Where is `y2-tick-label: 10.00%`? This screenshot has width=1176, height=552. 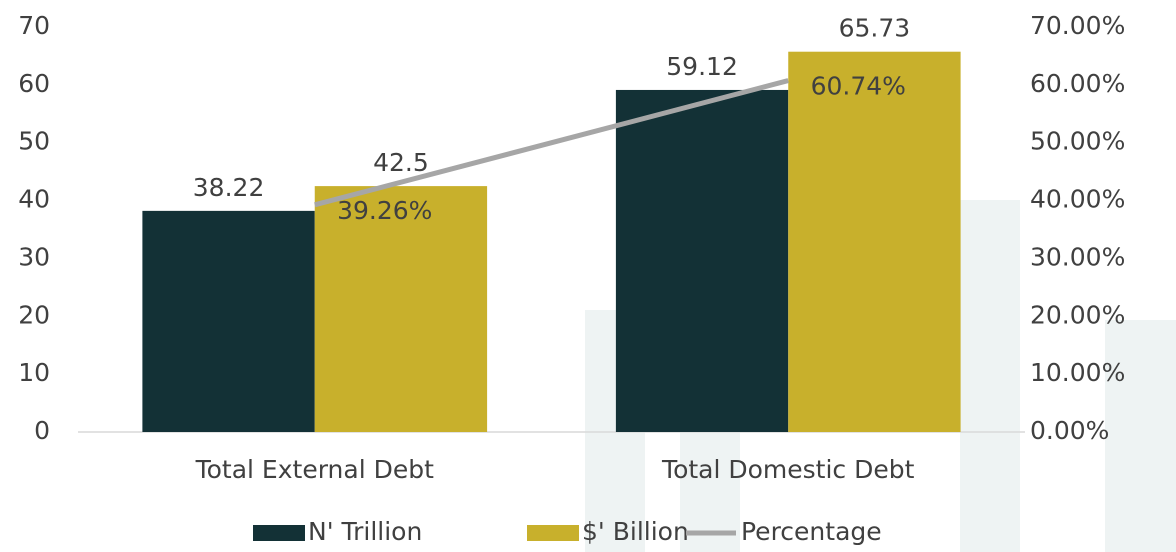 y2-tick-label: 10.00% is located at coordinates (1077, 372).